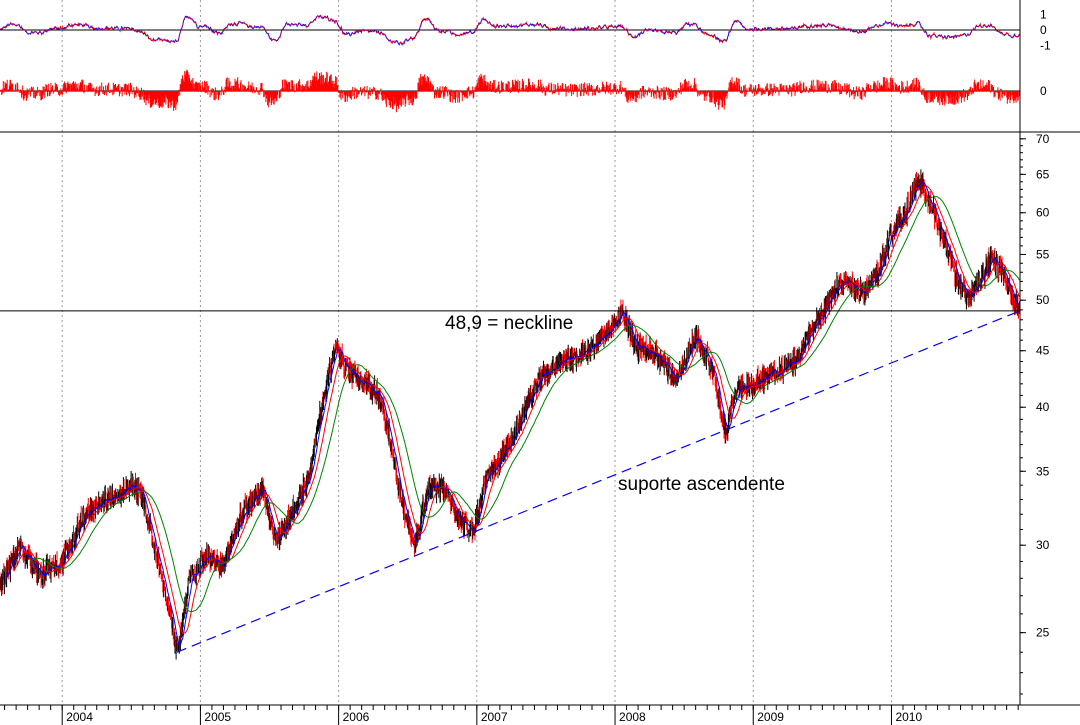 The image size is (1080, 725). What do you see at coordinates (1043, 174) in the screenshot?
I see `y-tick-label: 65` at bounding box center [1043, 174].